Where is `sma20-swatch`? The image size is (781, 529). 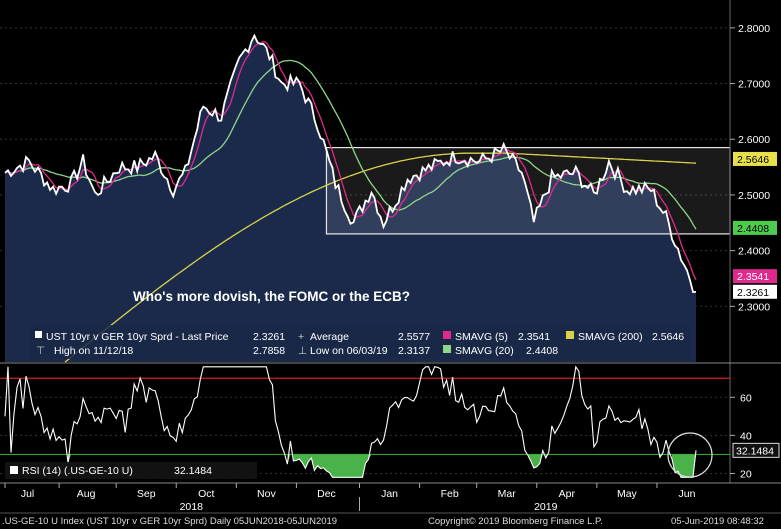
sma20-swatch is located at coordinates (447, 349).